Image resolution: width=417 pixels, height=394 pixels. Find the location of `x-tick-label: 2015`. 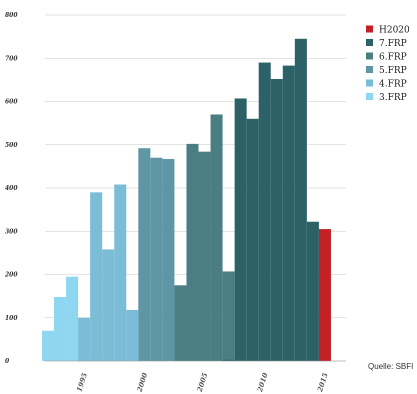

x-tick-label: 2015 is located at coordinates (322, 382).